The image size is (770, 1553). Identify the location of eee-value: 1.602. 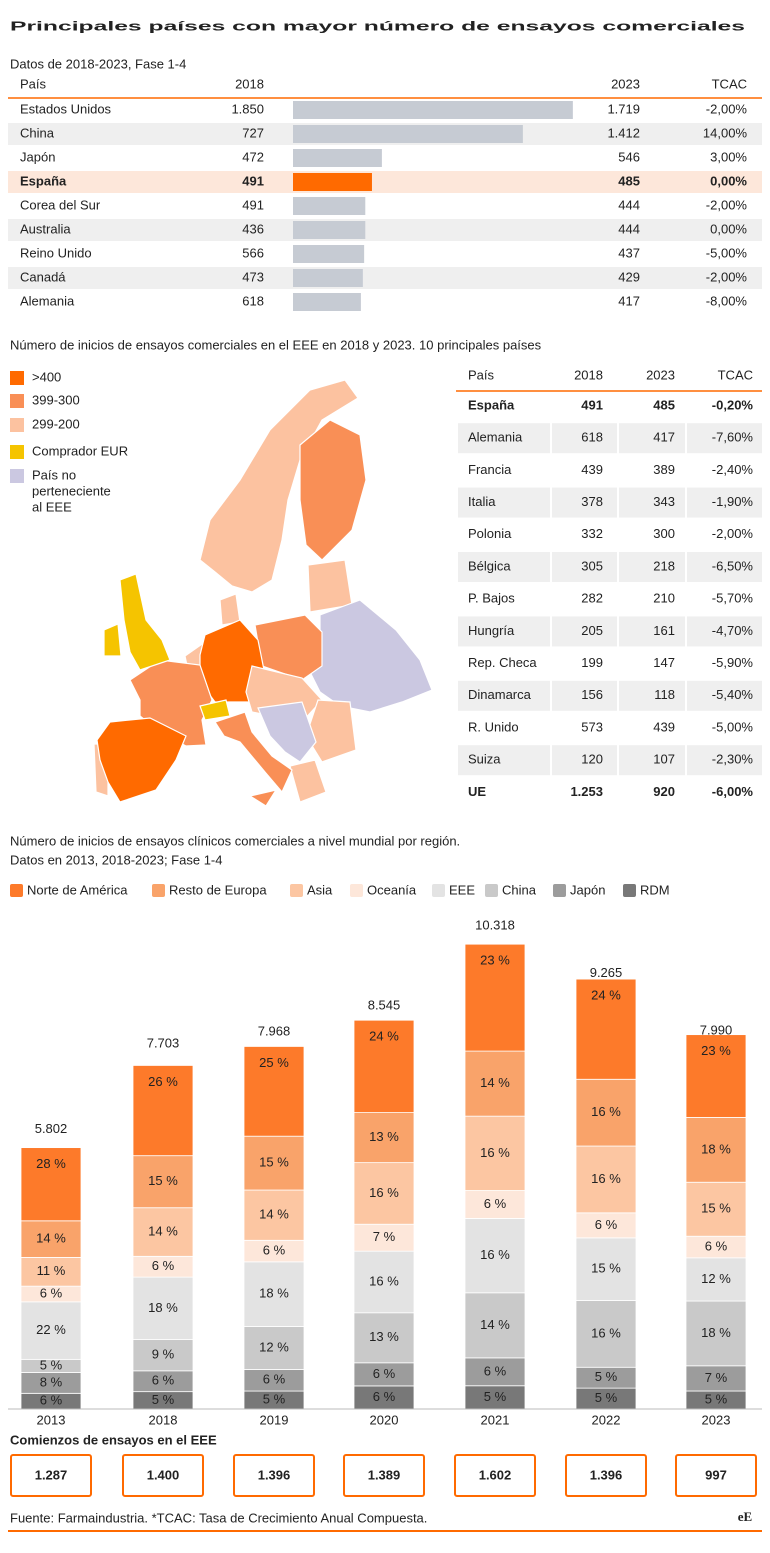
(495, 1474).